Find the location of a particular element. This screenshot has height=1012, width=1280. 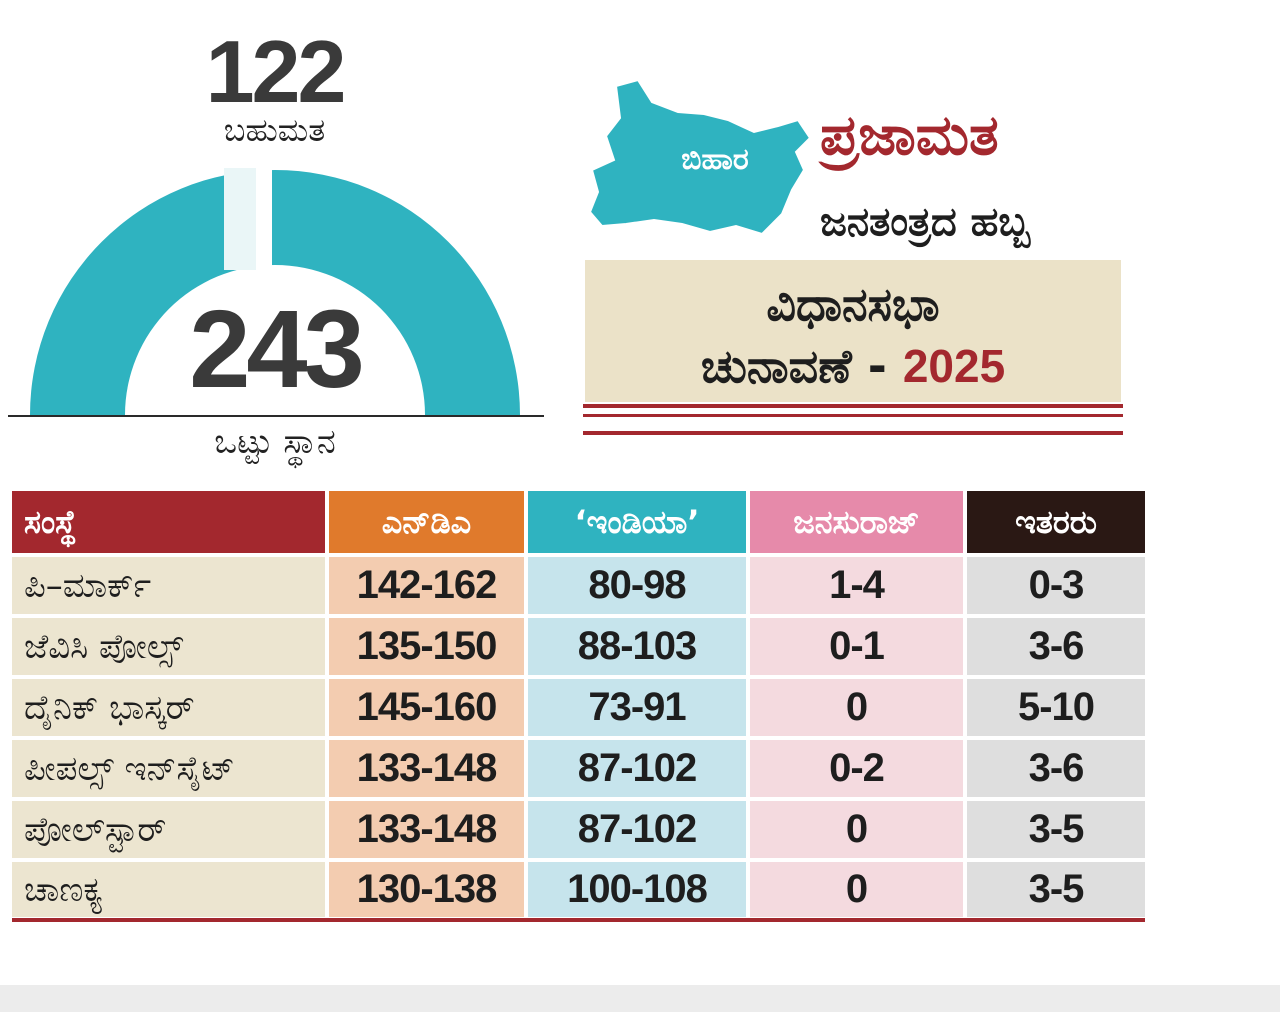

india-cell: 100-108 is located at coordinates (637, 889).